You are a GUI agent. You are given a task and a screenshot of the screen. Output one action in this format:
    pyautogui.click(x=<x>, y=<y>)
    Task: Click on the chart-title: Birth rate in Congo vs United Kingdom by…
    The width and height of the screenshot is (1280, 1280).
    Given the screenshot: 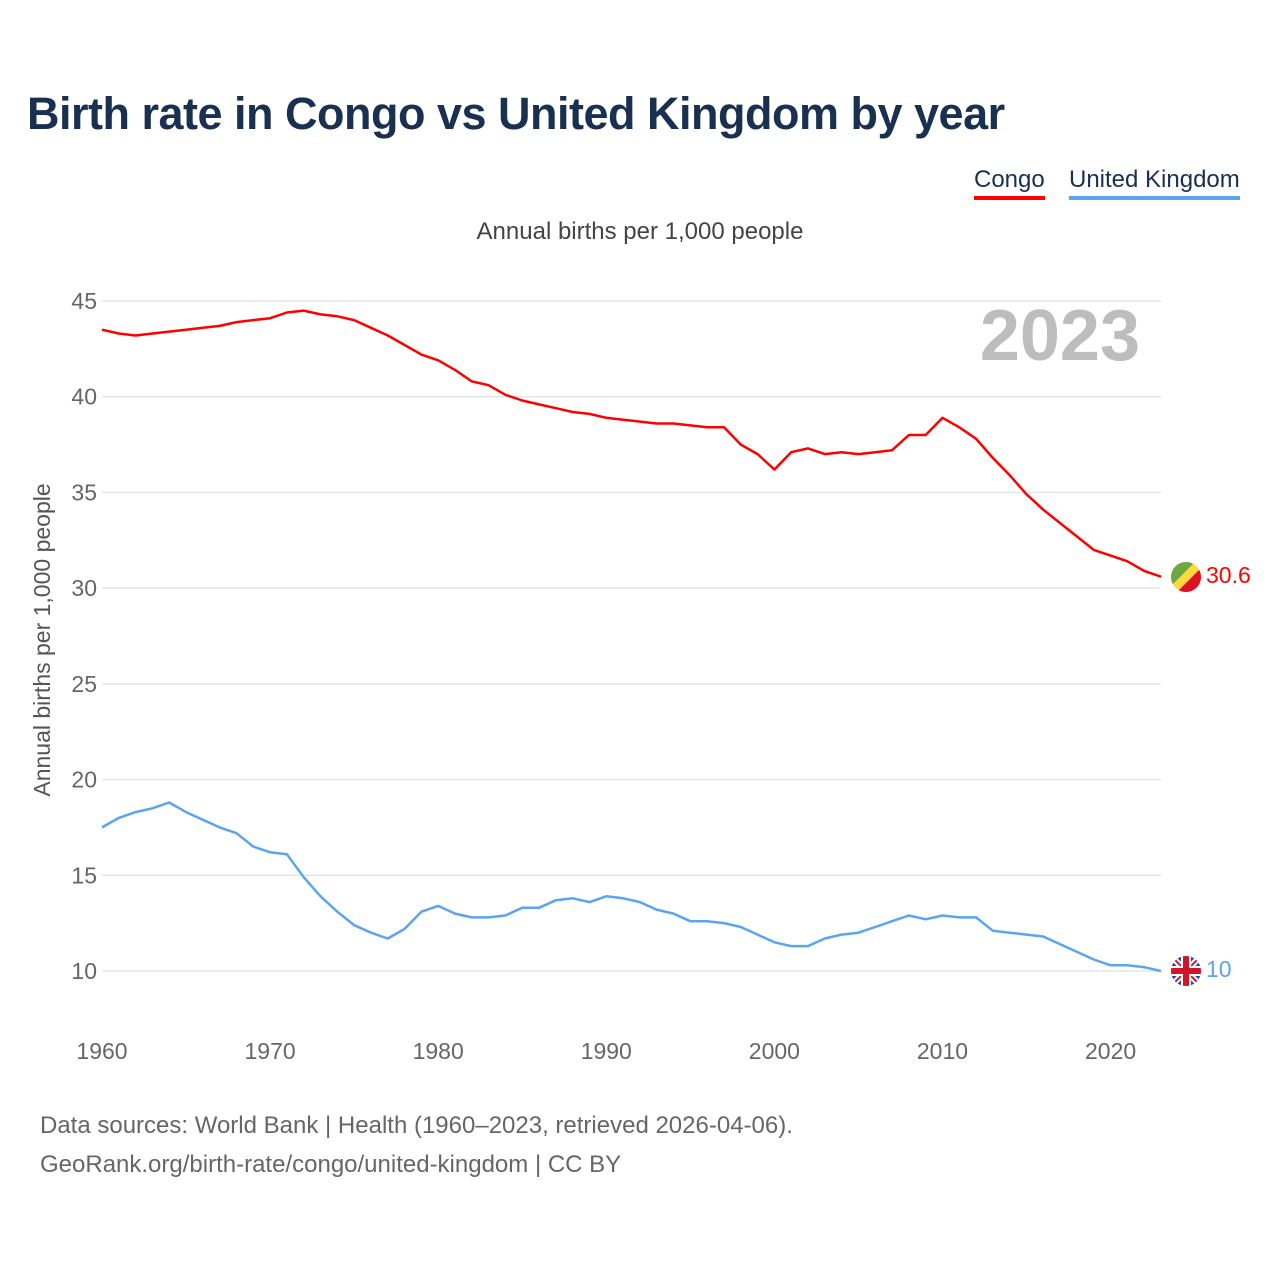 What is the action you would take?
    pyautogui.click(x=516, y=113)
    